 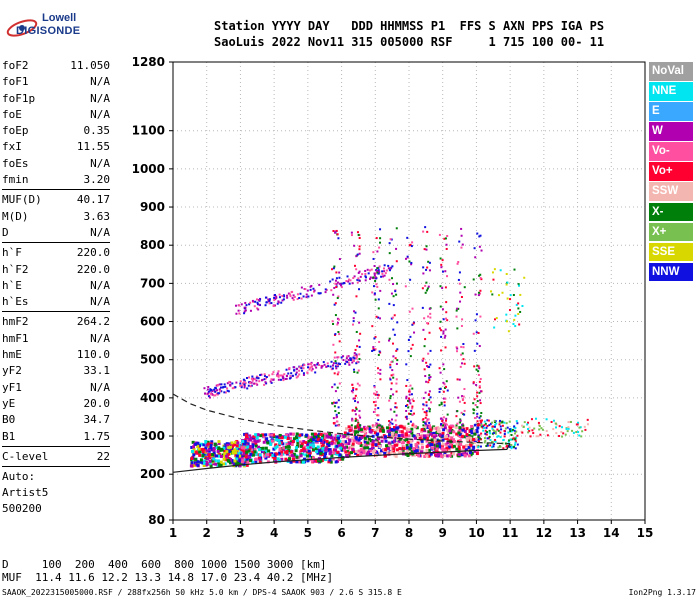 What do you see at coordinates (15, 269) in the screenshot?
I see `param-name: h`F2` at bounding box center [15, 269].